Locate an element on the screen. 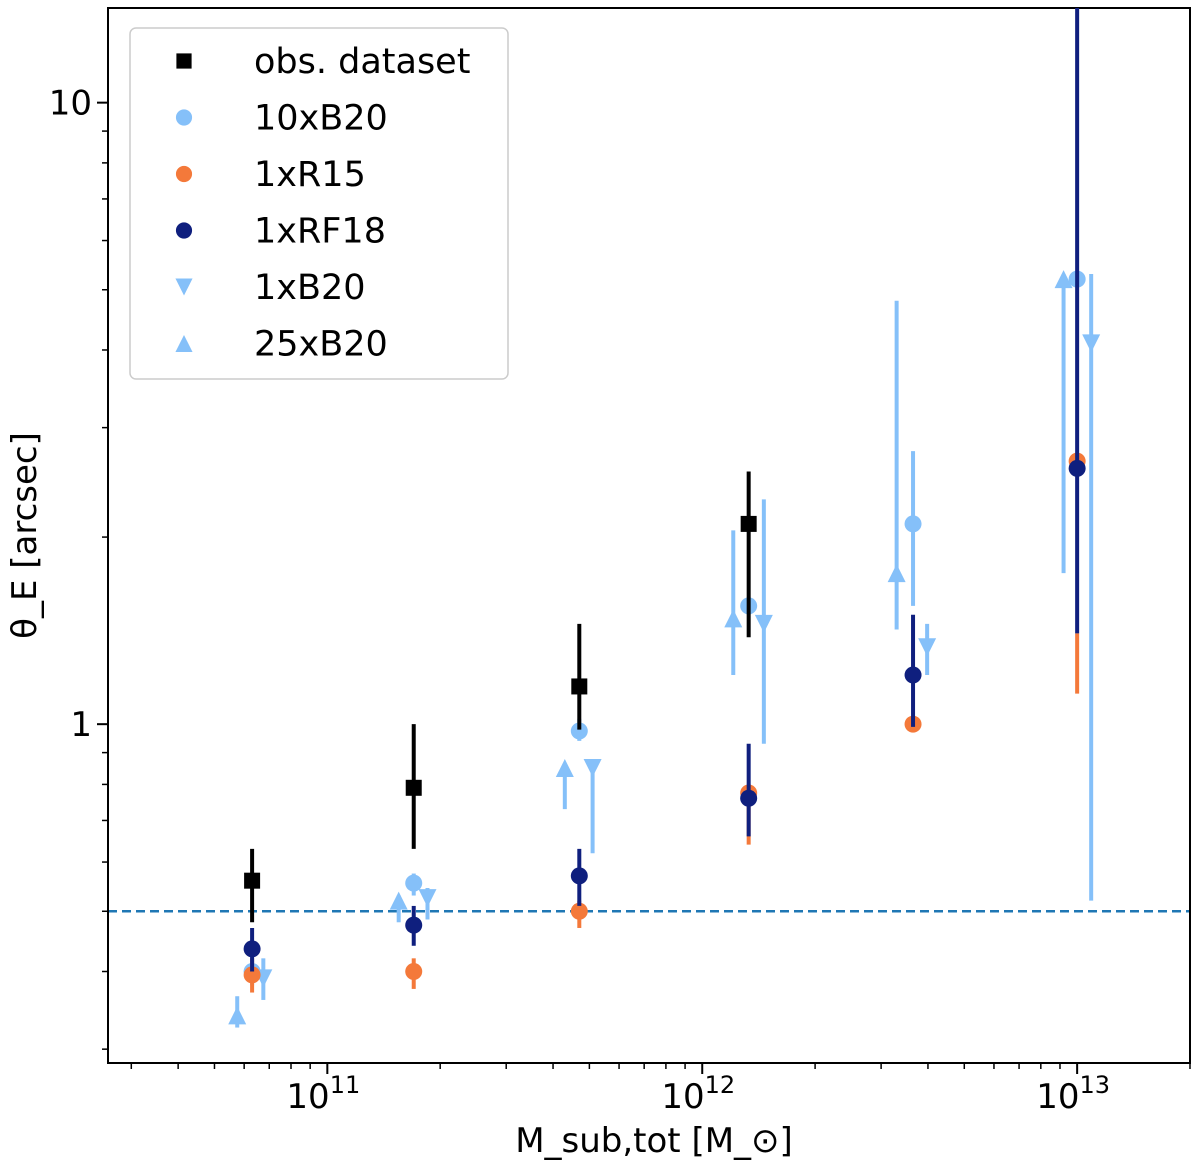 This screenshot has width=1200, height=1162. x-tick-label-exponent: 12 is located at coordinates (720, 1085).